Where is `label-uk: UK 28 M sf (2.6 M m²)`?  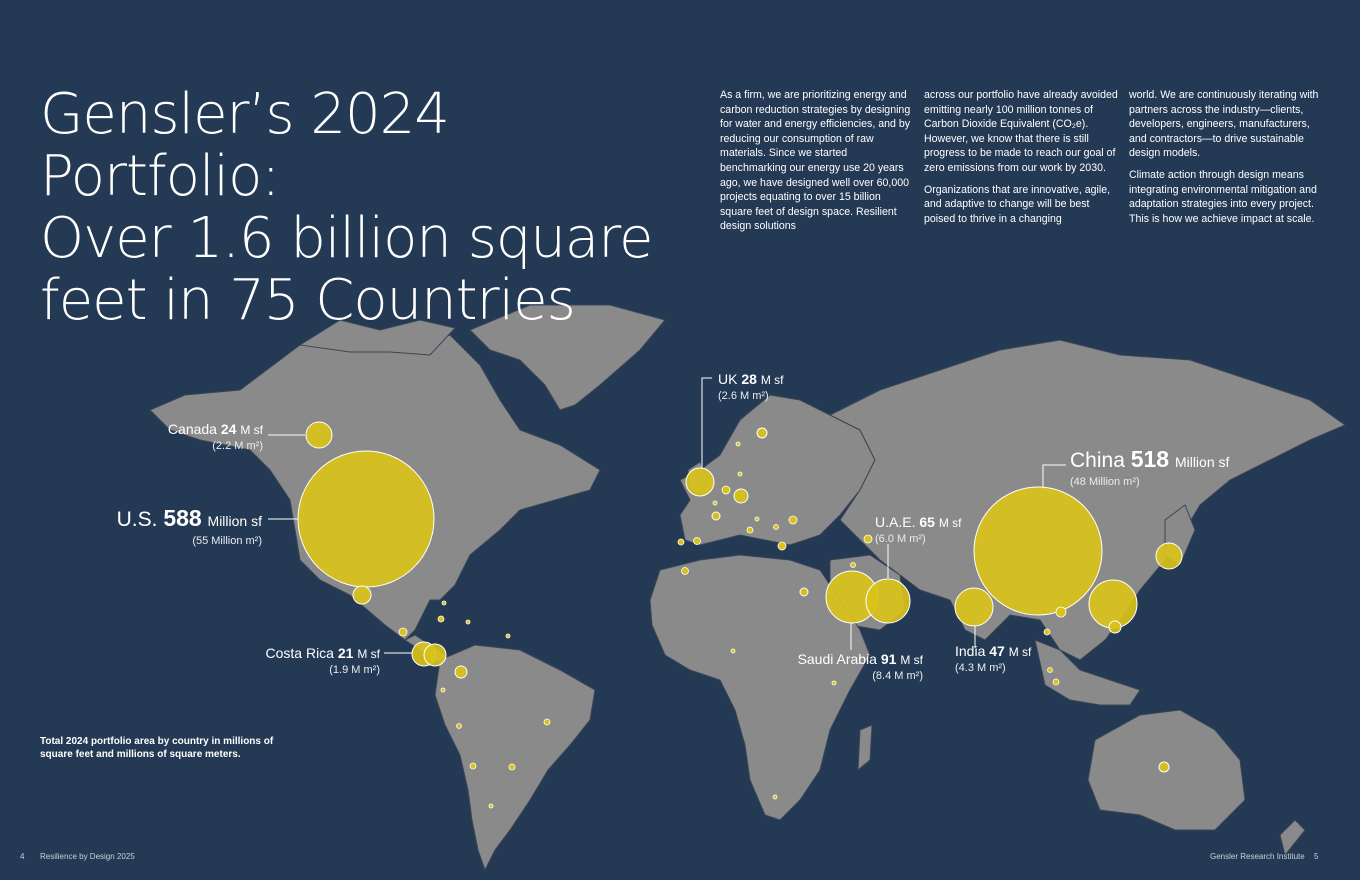 label-uk: UK 28 M sf (2.6 M m²) is located at coordinates (750, 386).